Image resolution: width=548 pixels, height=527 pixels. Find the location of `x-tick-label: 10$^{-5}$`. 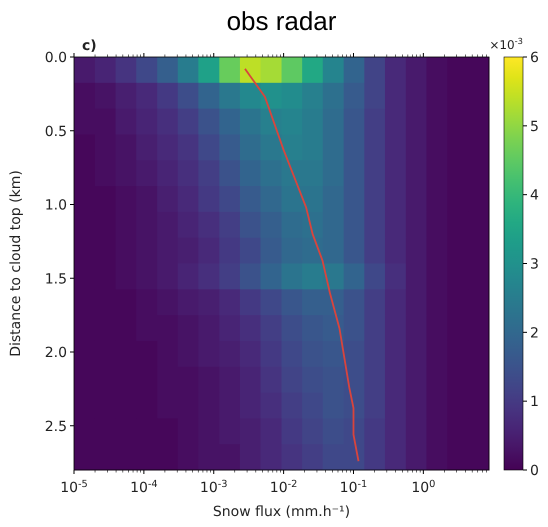

x-tick-label: 10$^{-5}$ is located at coordinates (74, 487).